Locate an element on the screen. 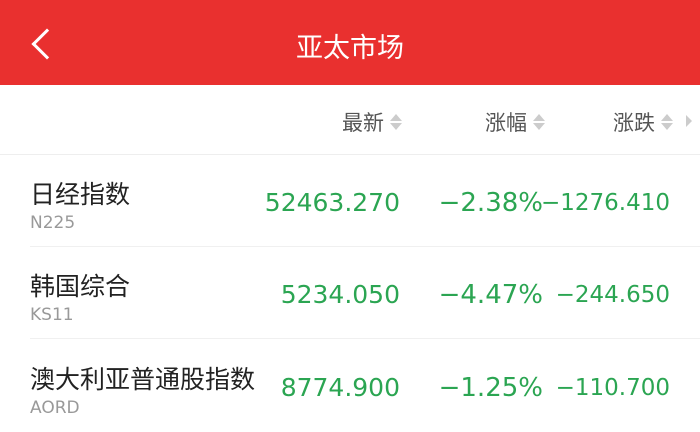 This screenshot has height=432, width=700. change-value: −110.700 is located at coordinates (612, 388).